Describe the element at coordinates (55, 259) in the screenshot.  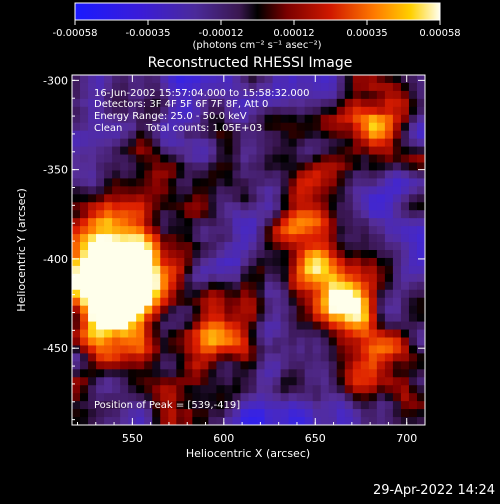
I see `y-tick-label: -400` at that location.